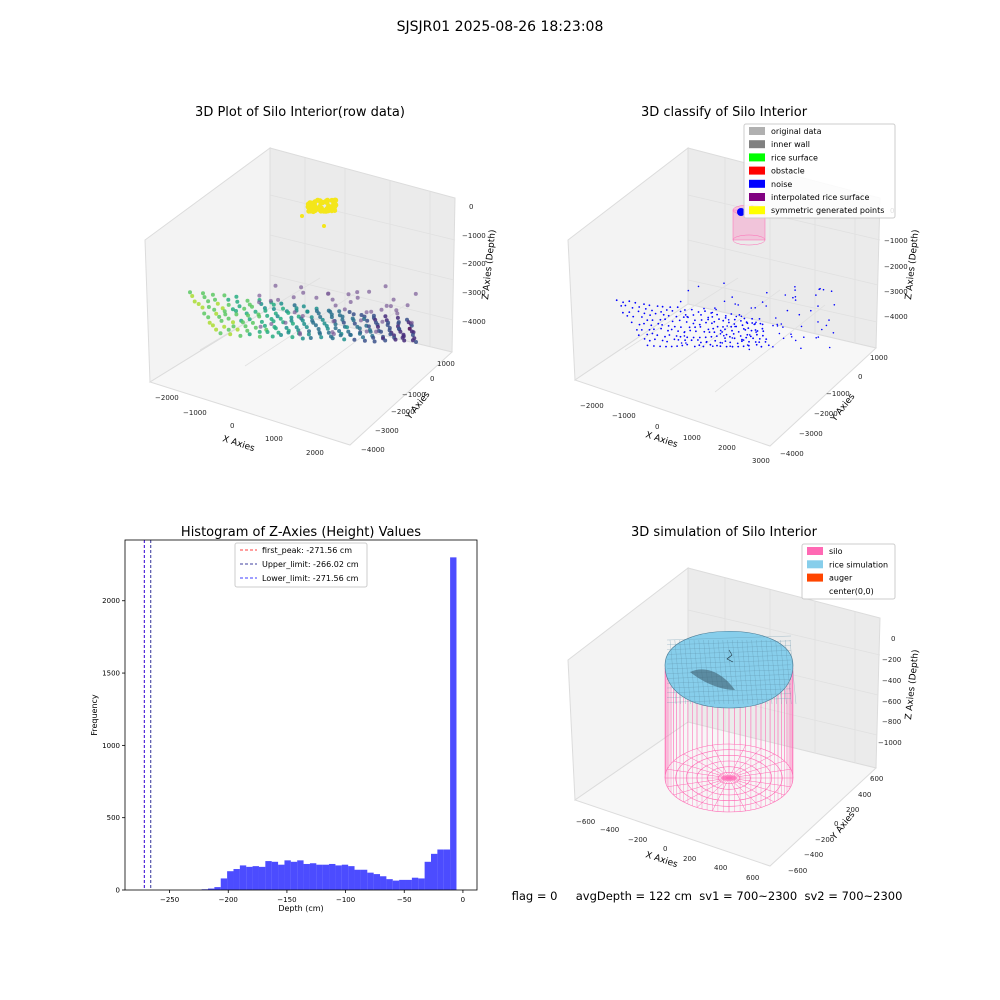 The image size is (1000, 1000). What do you see at coordinates (286, 900) in the screenshot?
I see `histogram-x-tick-label: −150` at bounding box center [286, 900].